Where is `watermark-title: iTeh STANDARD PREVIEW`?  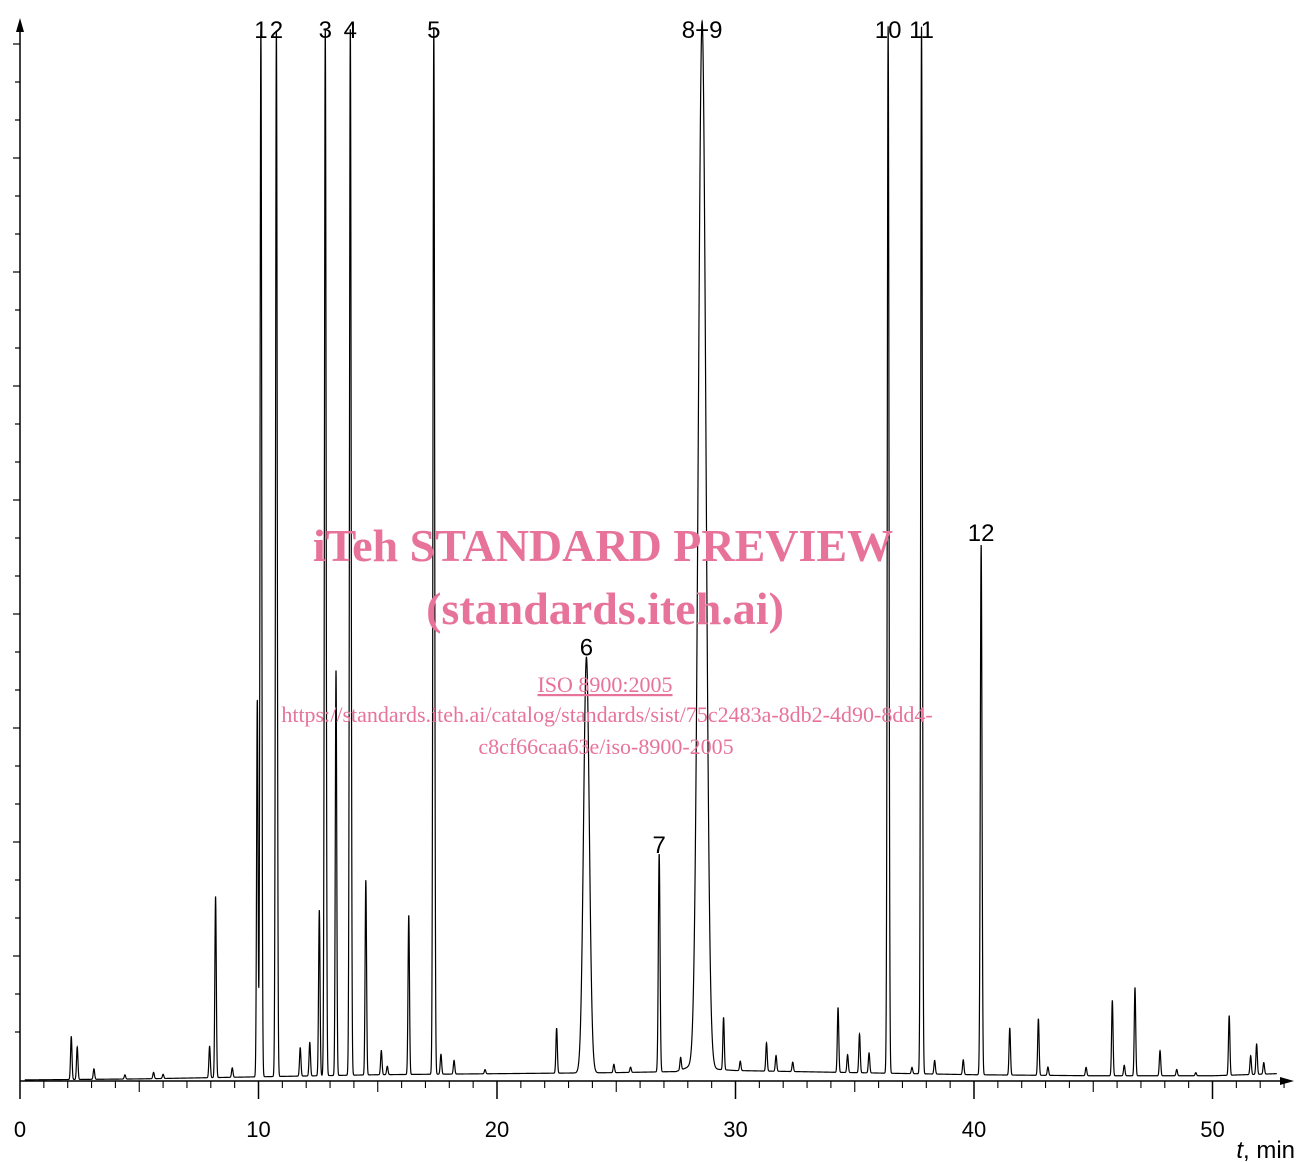 watermark-title: iTeh STANDARD PREVIEW is located at coordinates (603, 545).